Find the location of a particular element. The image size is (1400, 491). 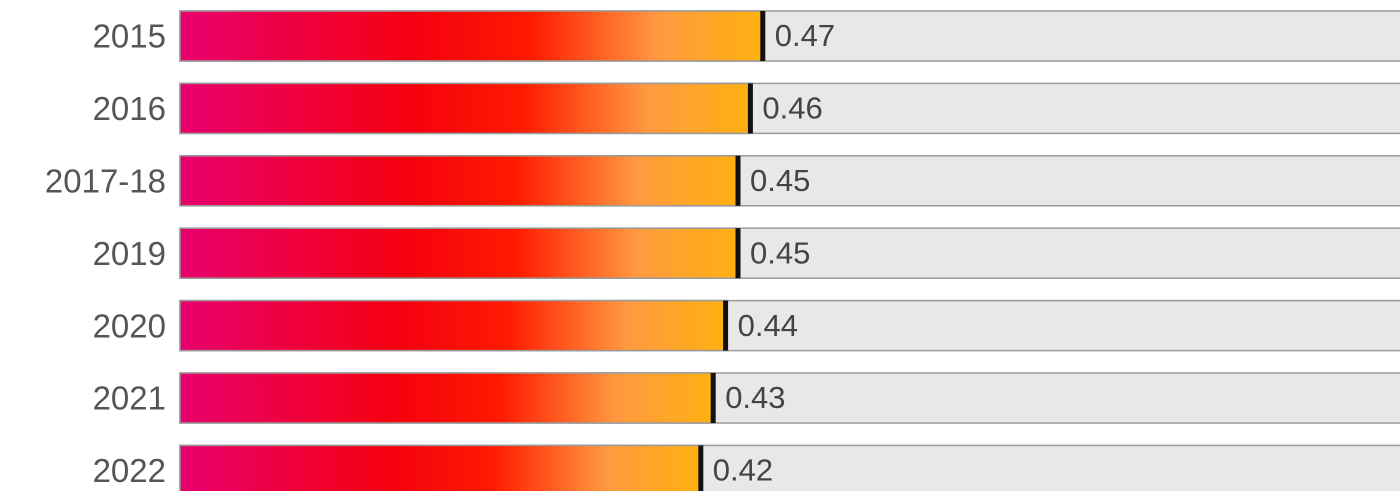

category-label: 2021 is located at coordinates (129, 398).